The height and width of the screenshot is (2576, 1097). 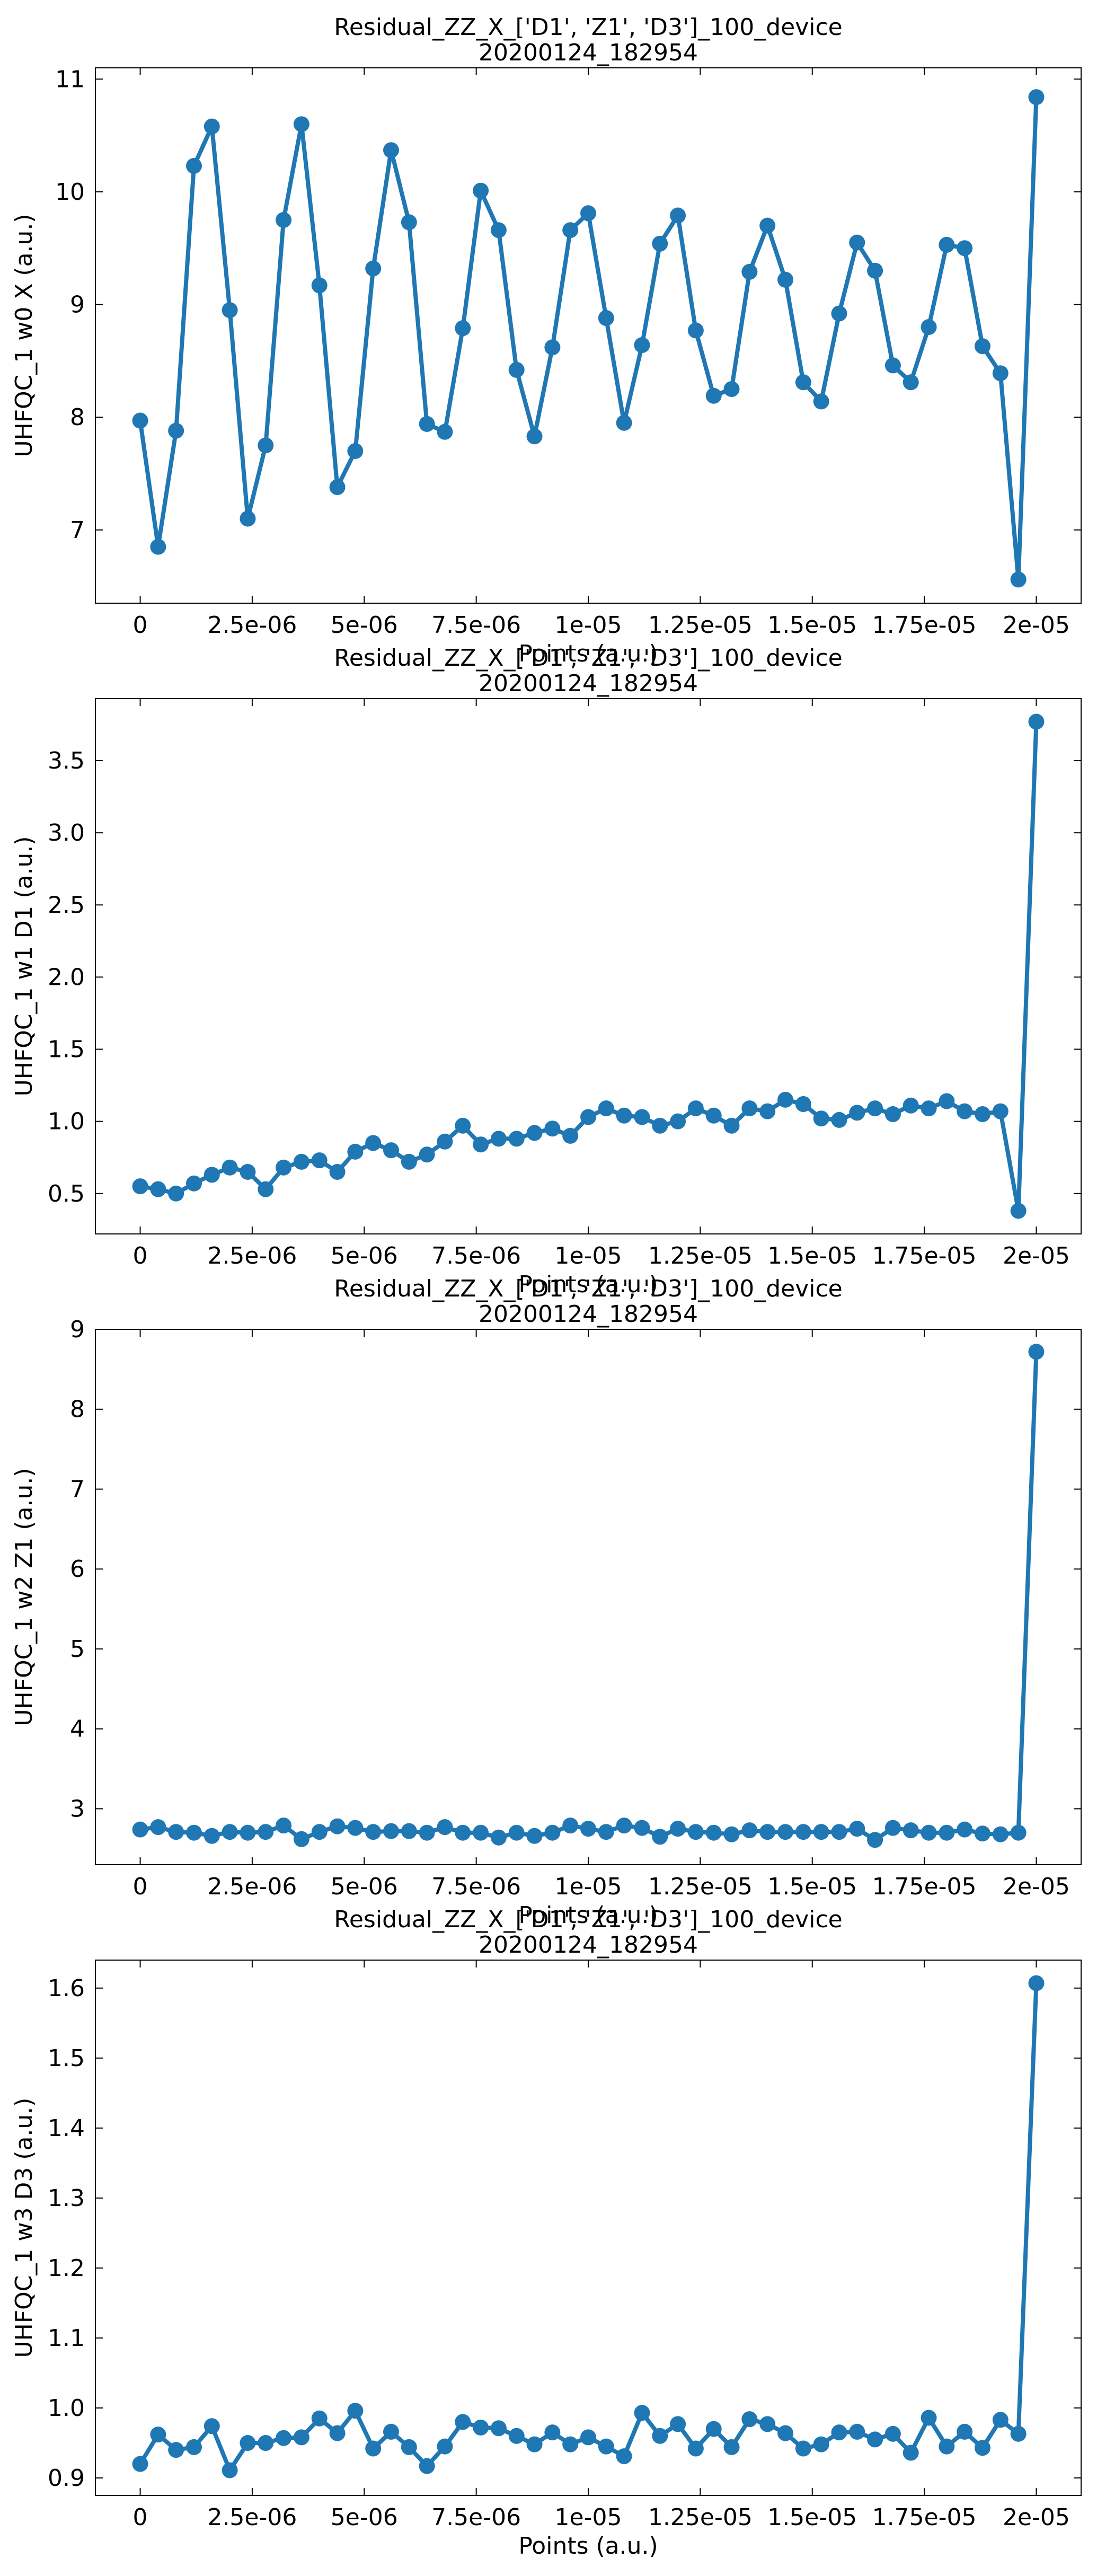 What do you see at coordinates (24, 335) in the screenshot?
I see `y-axis-label: UHFQC_1 w0 X (a.u.)` at bounding box center [24, 335].